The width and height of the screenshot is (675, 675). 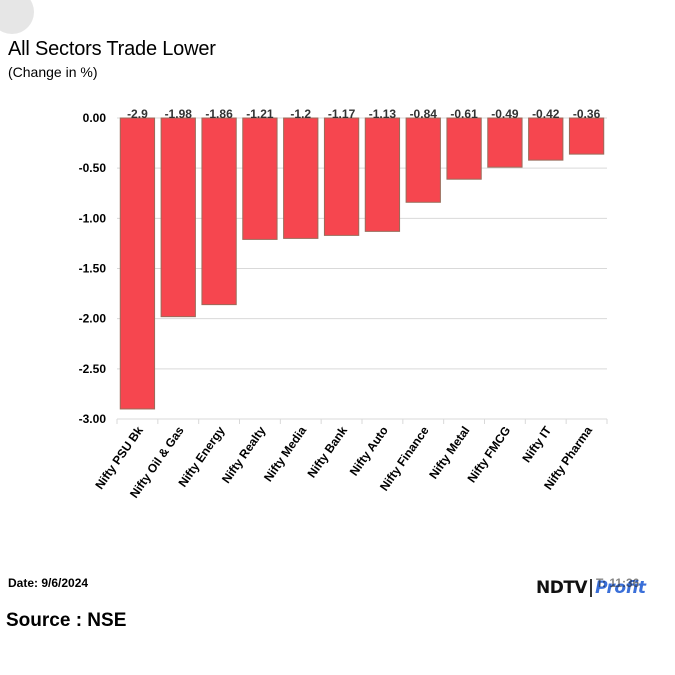 I want to click on chart-subtitle: (Change in %), so click(x=53, y=72).